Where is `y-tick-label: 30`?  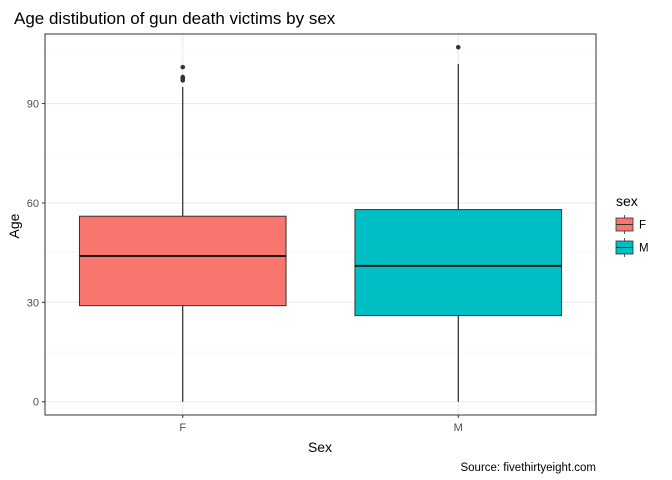
y-tick-label: 30 is located at coordinates (33, 303).